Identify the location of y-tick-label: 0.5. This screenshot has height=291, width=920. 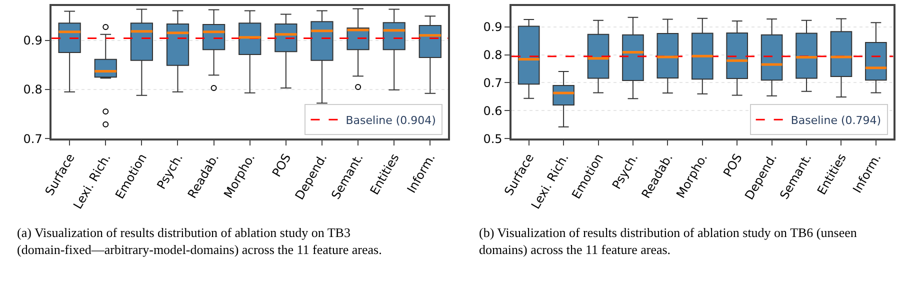
(492, 139).